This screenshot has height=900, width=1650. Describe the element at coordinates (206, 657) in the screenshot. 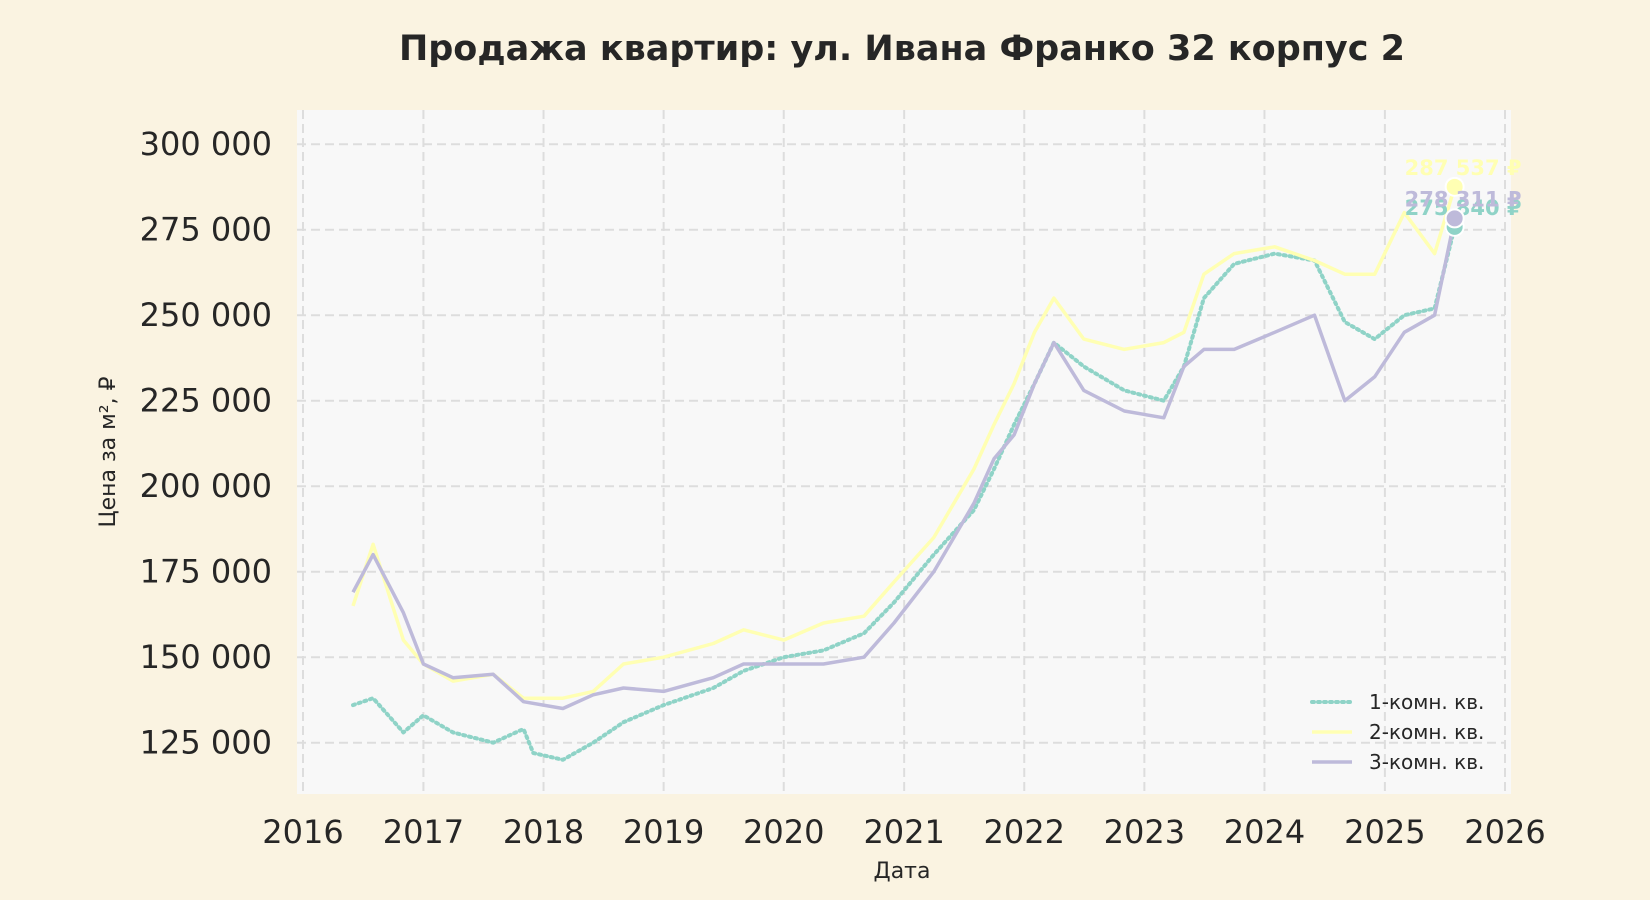

I see `y-tick-label: 150 000` at that location.